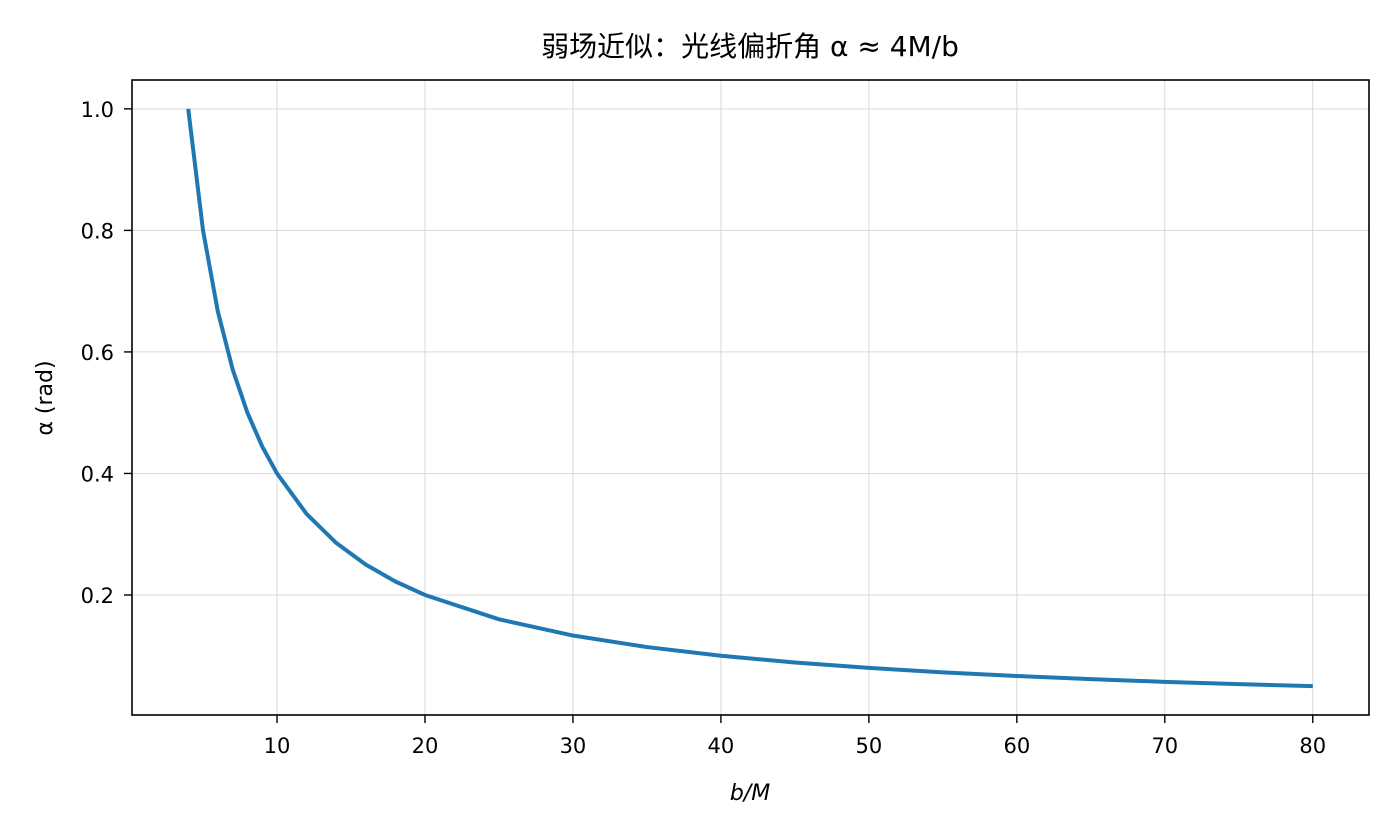 The height and width of the screenshot is (840, 1400). I want to click on y-tick-label: 0.2, so click(97, 596).